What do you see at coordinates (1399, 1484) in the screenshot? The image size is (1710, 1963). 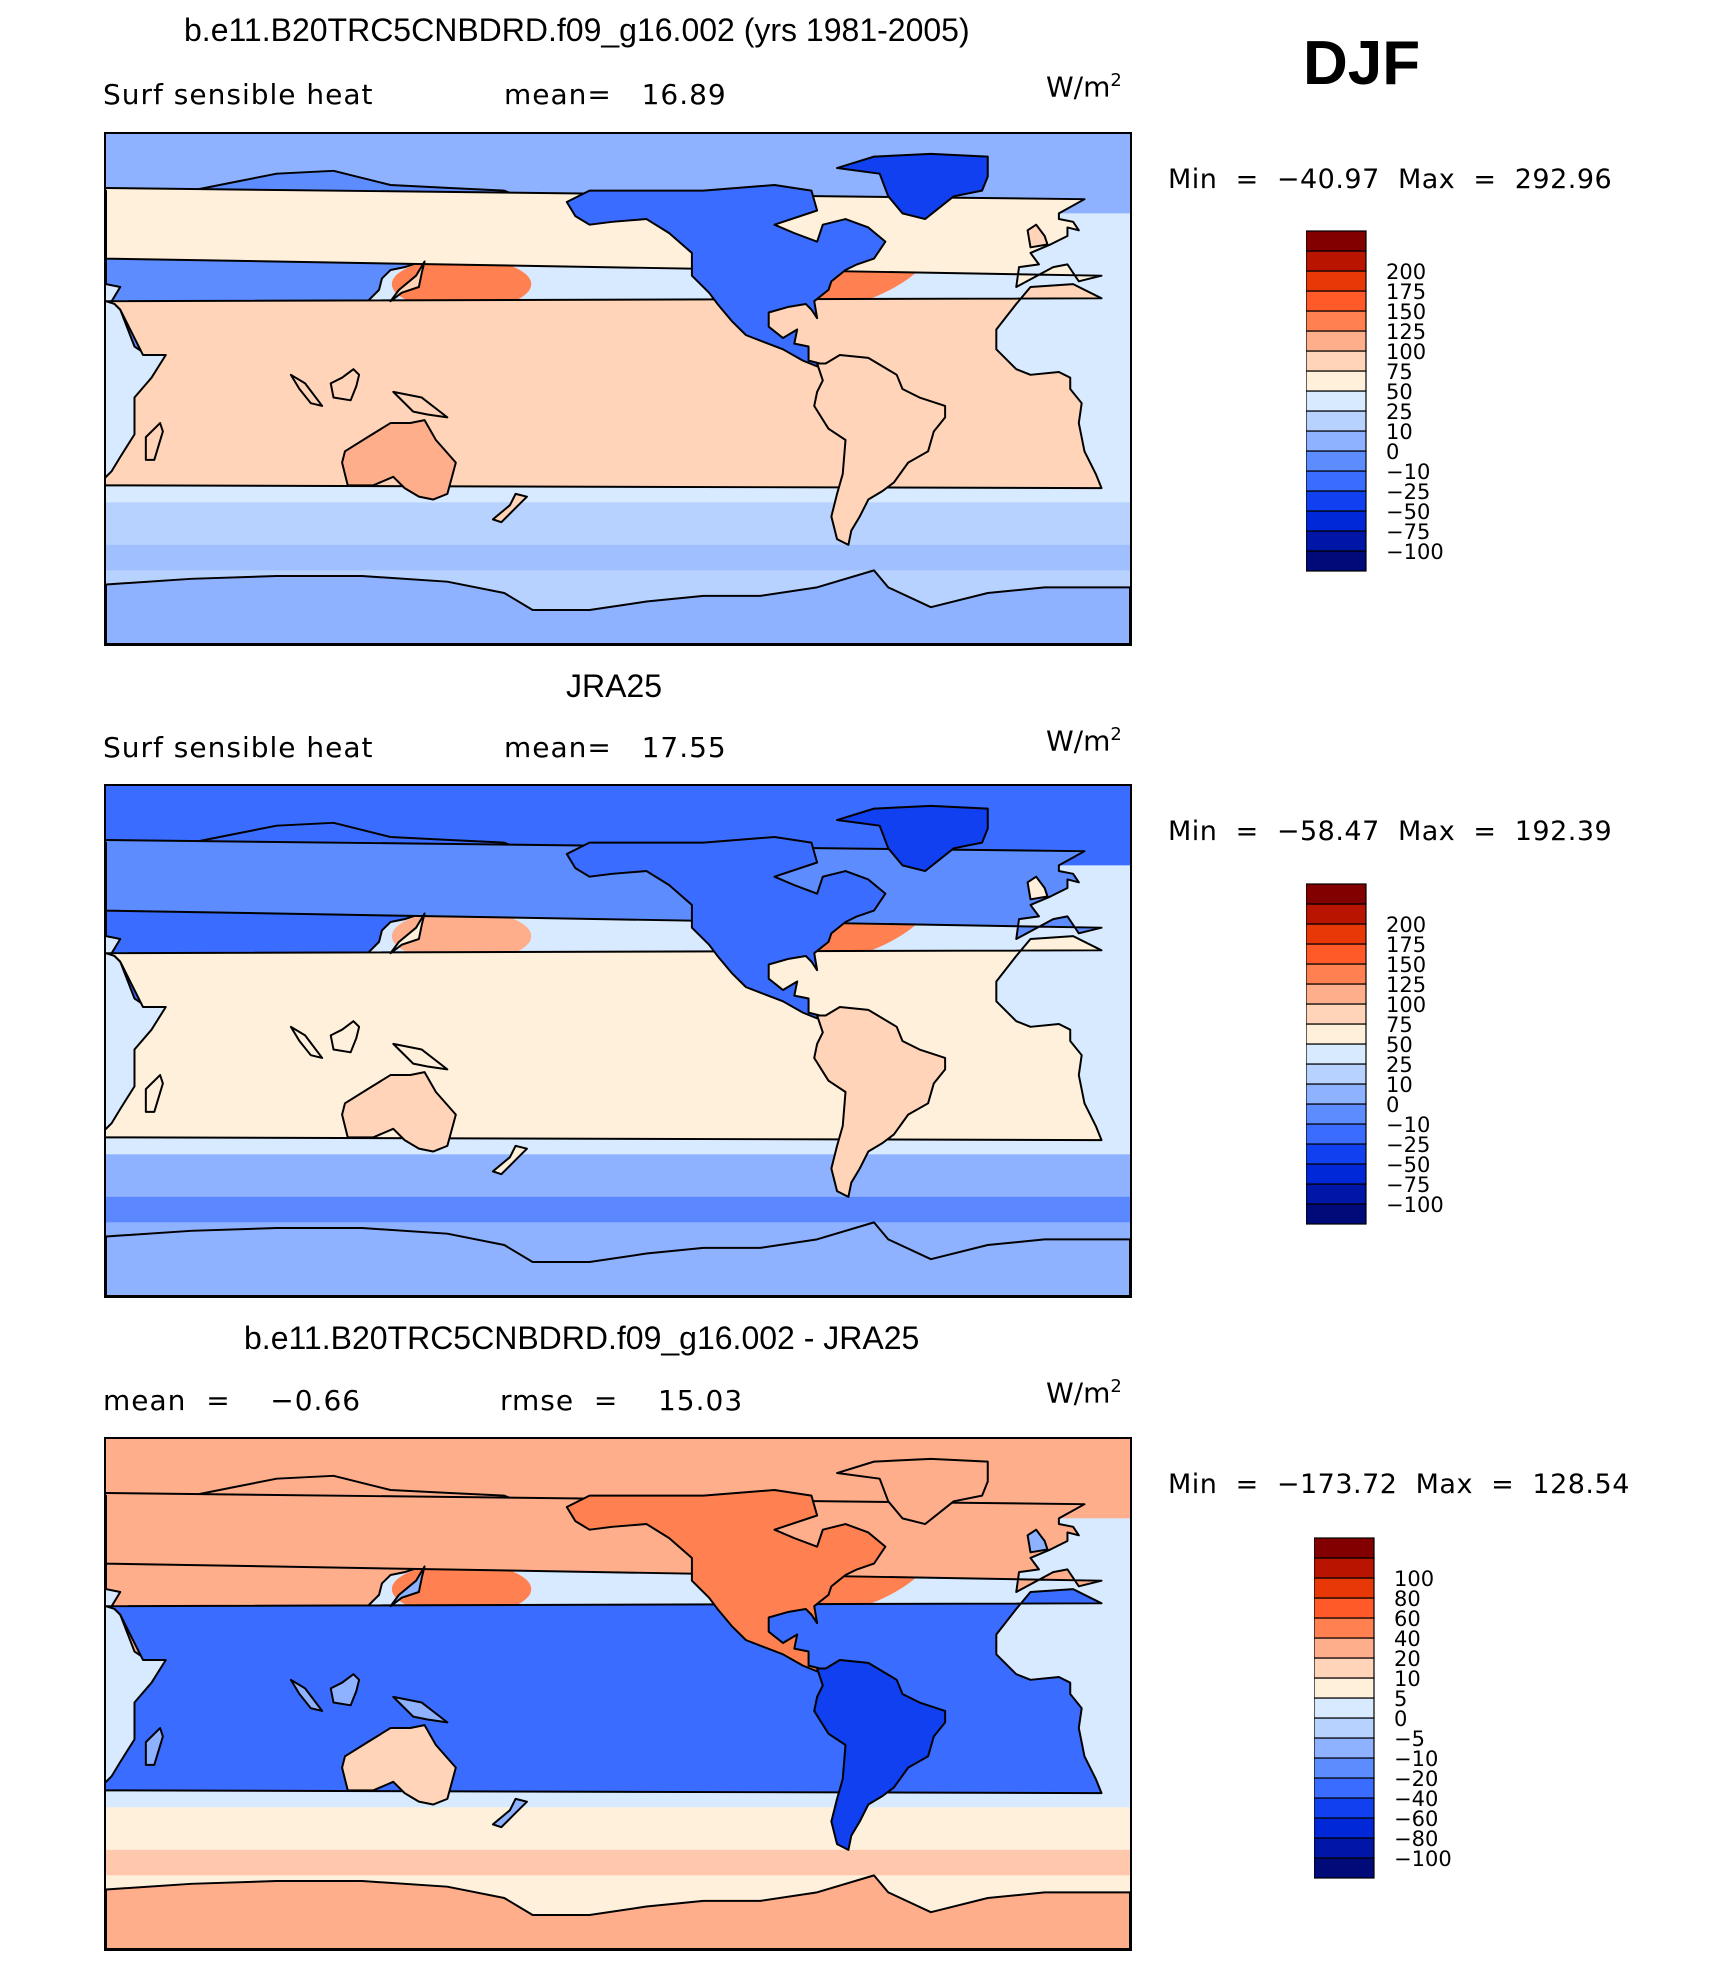 I see `panel-3-minmax: Min = −173.72 Max = 128.54` at bounding box center [1399, 1484].